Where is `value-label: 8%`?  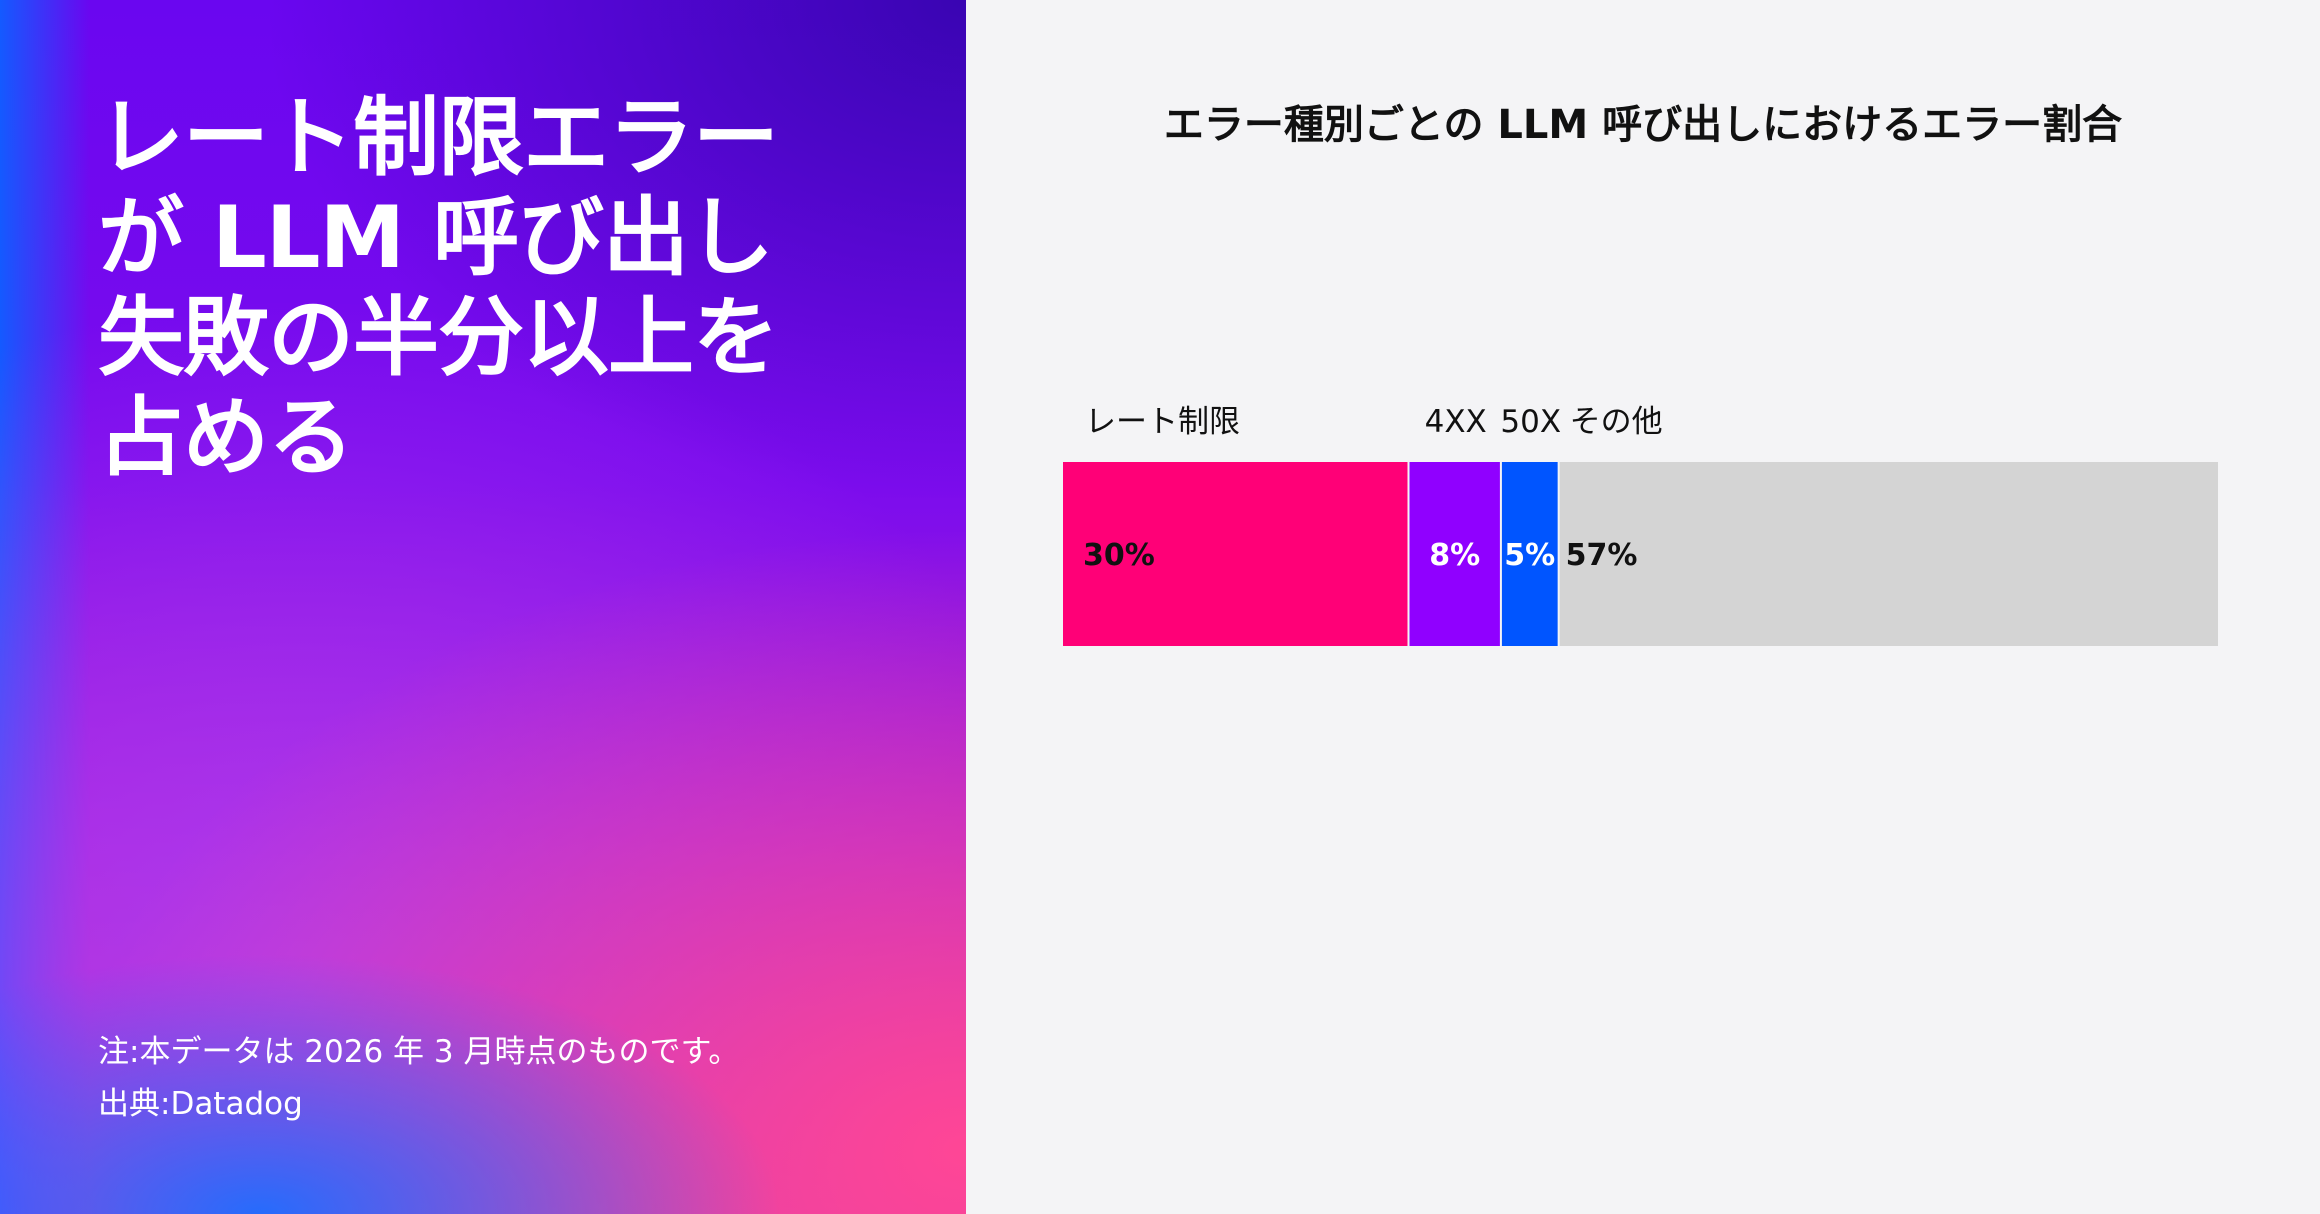 value-label: 8% is located at coordinates (1454, 555).